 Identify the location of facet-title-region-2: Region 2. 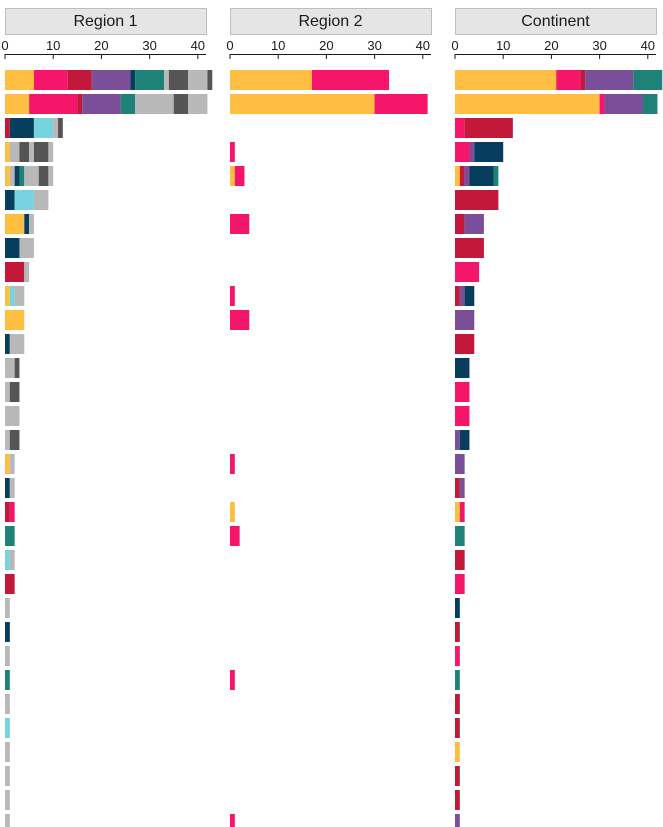
(330, 21).